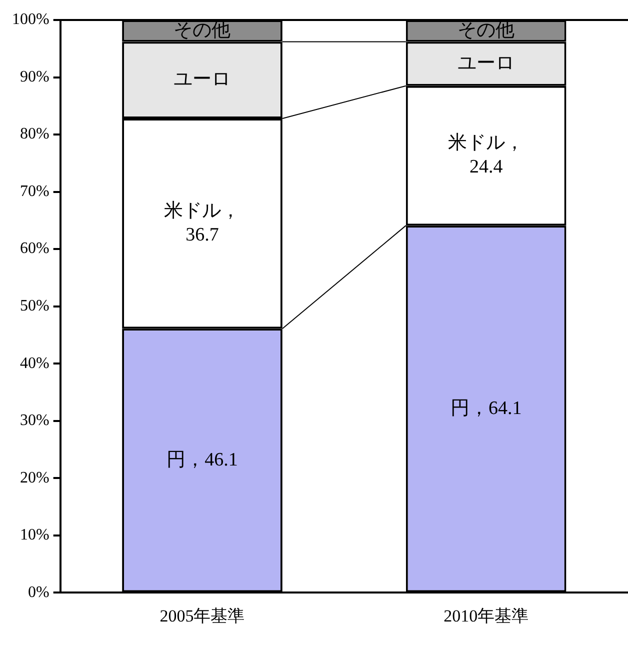 The height and width of the screenshot is (645, 628). I want to click on data-label: 36.7, so click(202, 235).